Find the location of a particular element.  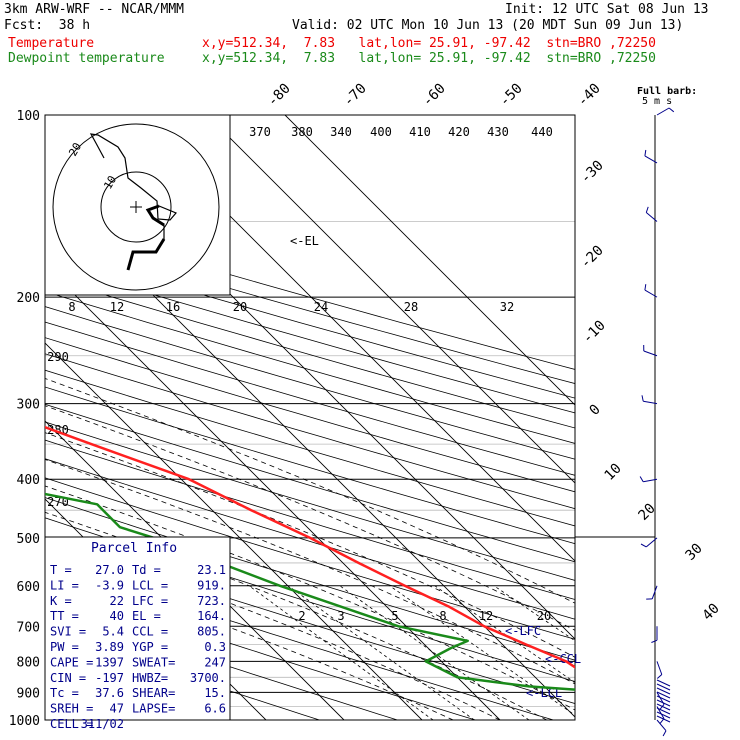

isotherm-label: -40 is located at coordinates (589, 95).